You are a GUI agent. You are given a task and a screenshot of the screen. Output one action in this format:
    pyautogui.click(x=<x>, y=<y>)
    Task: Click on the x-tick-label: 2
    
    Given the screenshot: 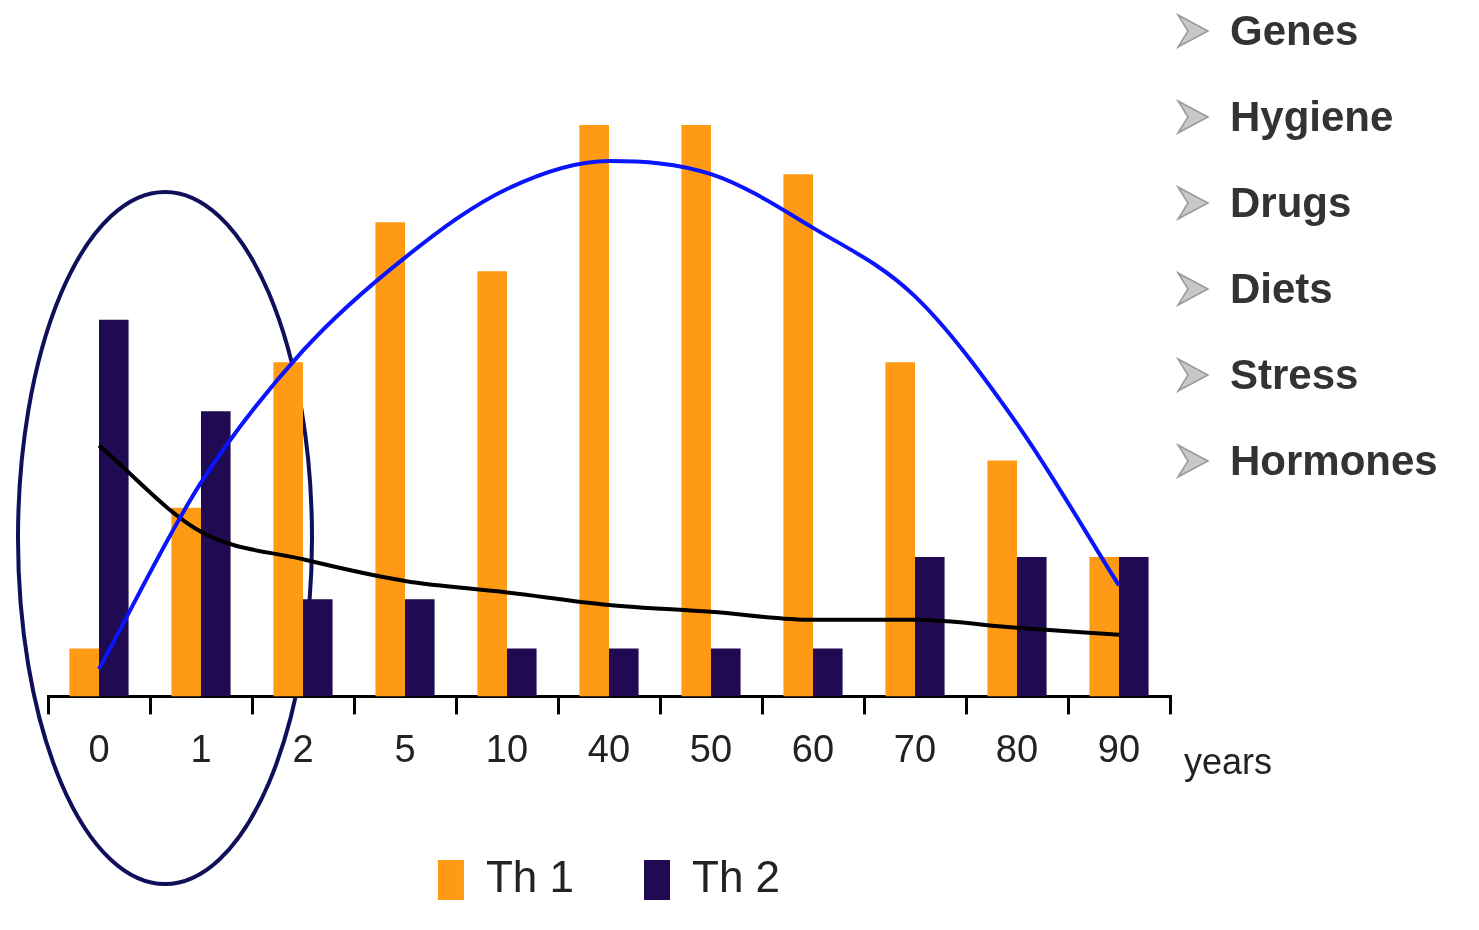 What is the action you would take?
    pyautogui.click(x=303, y=748)
    